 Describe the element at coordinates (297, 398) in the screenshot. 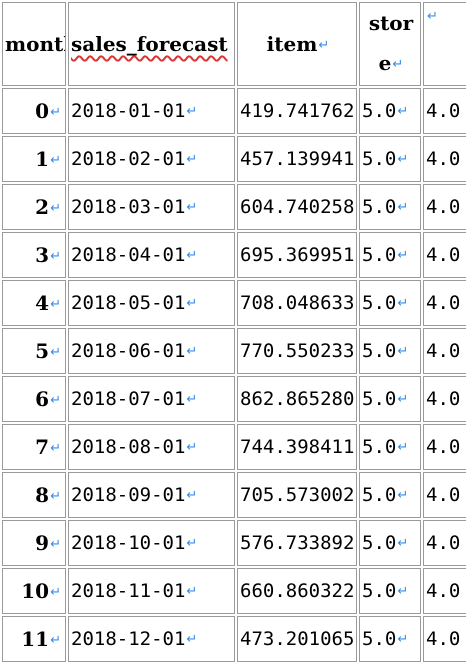

I see `cell-item: 862.865280` at that location.